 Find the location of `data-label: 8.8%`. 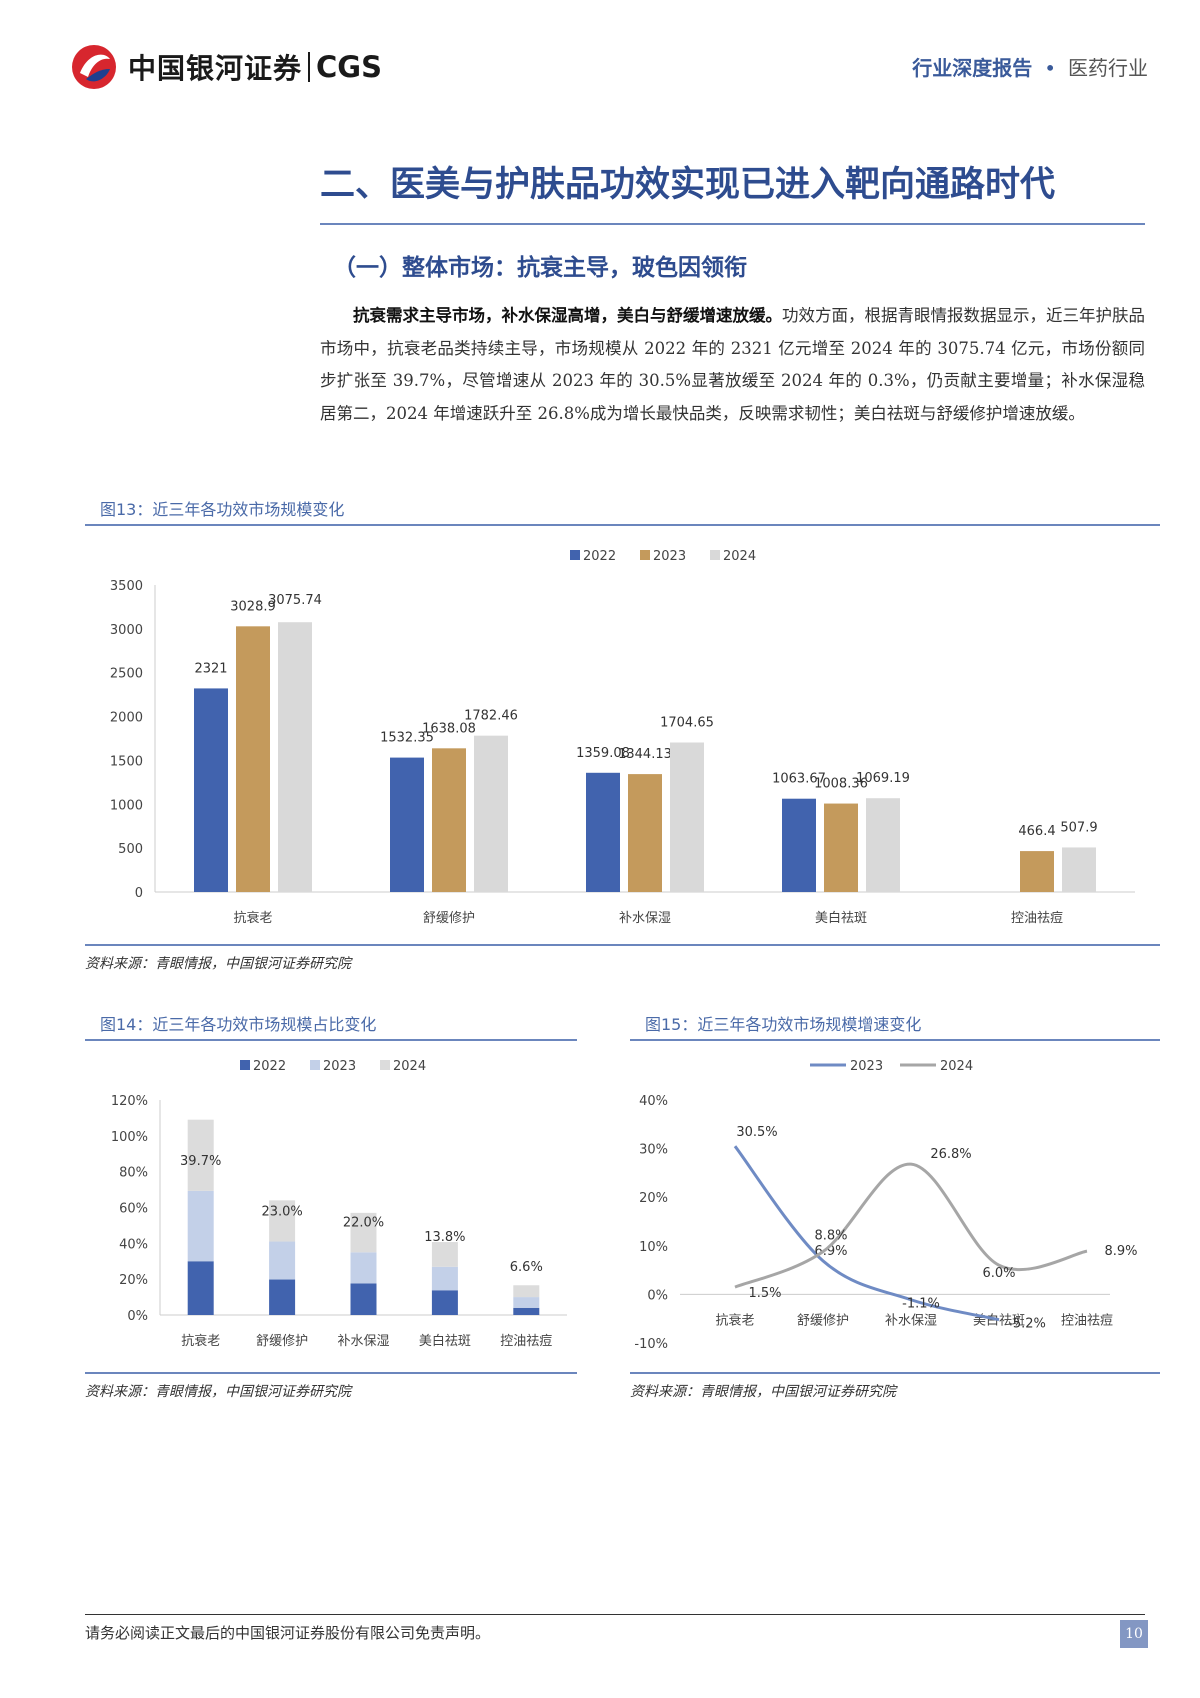

data-label: 8.8% is located at coordinates (830, 1236).